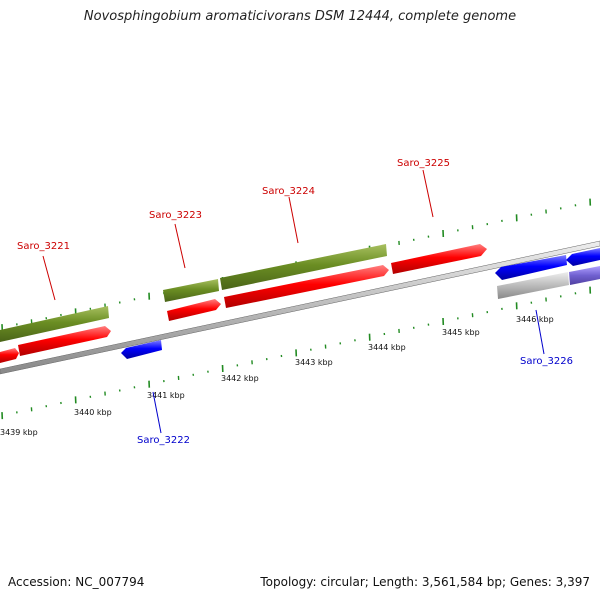 Image resolution: width=600 pixels, height=600 pixels. Describe the element at coordinates (19, 432) in the screenshot. I see `tick-label-3439: 3439 kbp` at that location.